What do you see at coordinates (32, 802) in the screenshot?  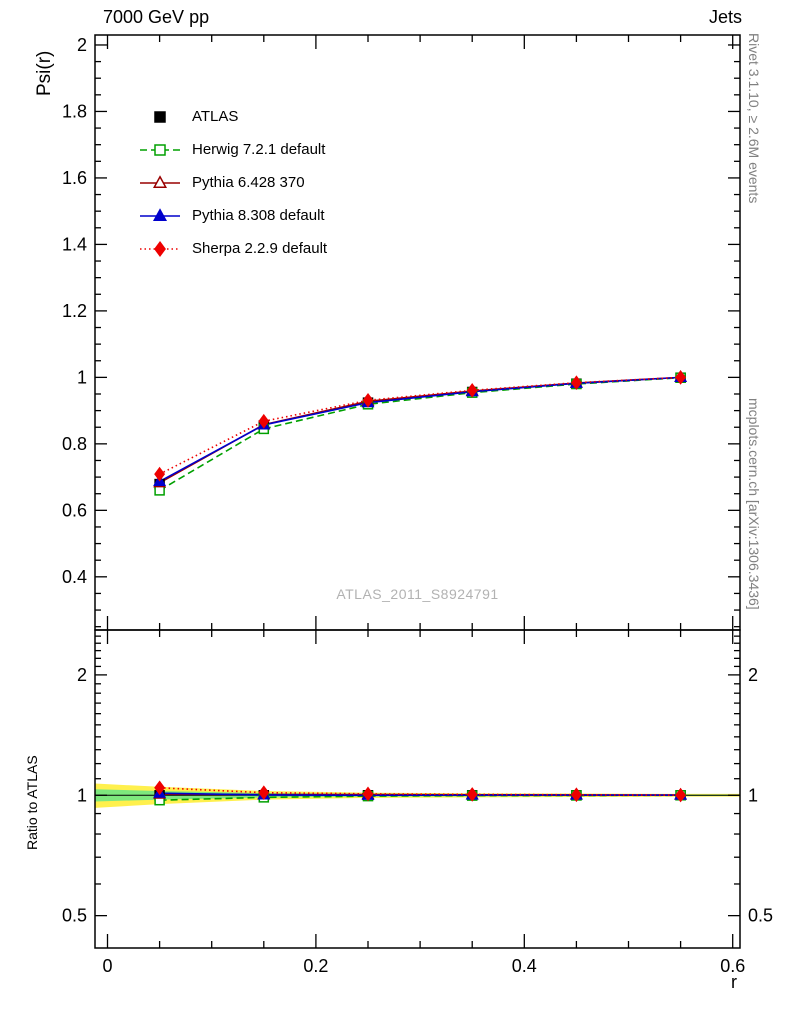 I see `y-axis-title-ratio: Ratio to ATLAS` at bounding box center [32, 802].